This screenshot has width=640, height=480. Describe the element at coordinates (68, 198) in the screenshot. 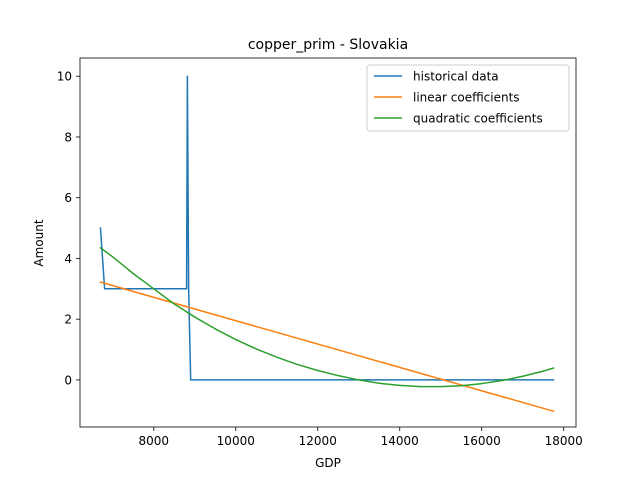

I see `y-tick-label-3: 6` at that location.